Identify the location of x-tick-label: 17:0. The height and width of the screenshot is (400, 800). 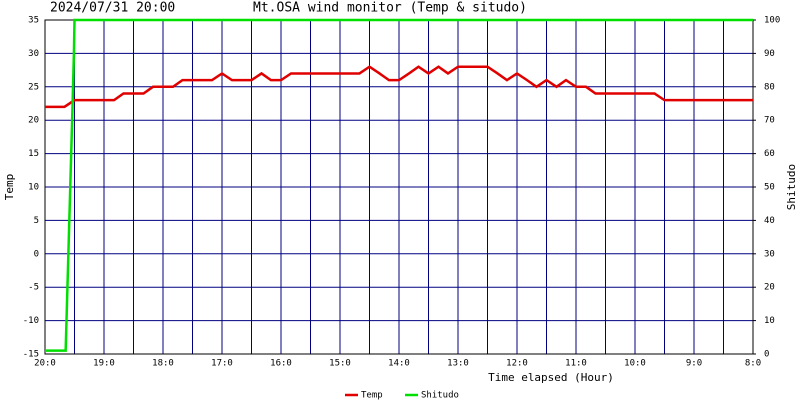
(222, 364).